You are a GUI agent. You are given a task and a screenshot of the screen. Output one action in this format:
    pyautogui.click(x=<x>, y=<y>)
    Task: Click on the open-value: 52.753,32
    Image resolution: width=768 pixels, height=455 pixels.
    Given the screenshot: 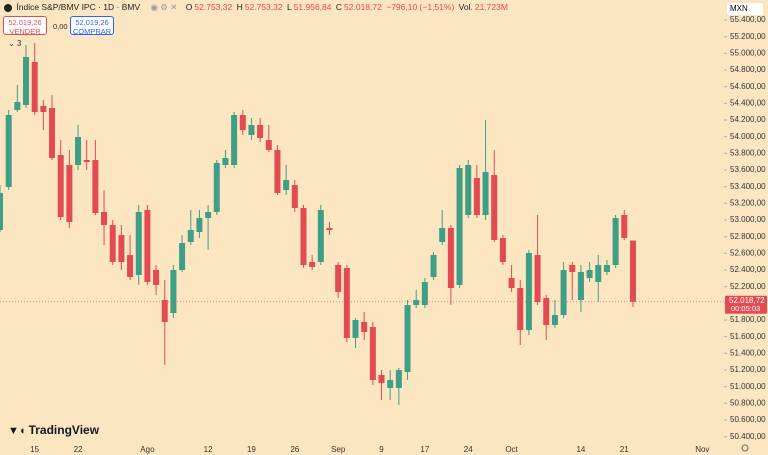 What is the action you would take?
    pyautogui.click(x=213, y=7)
    